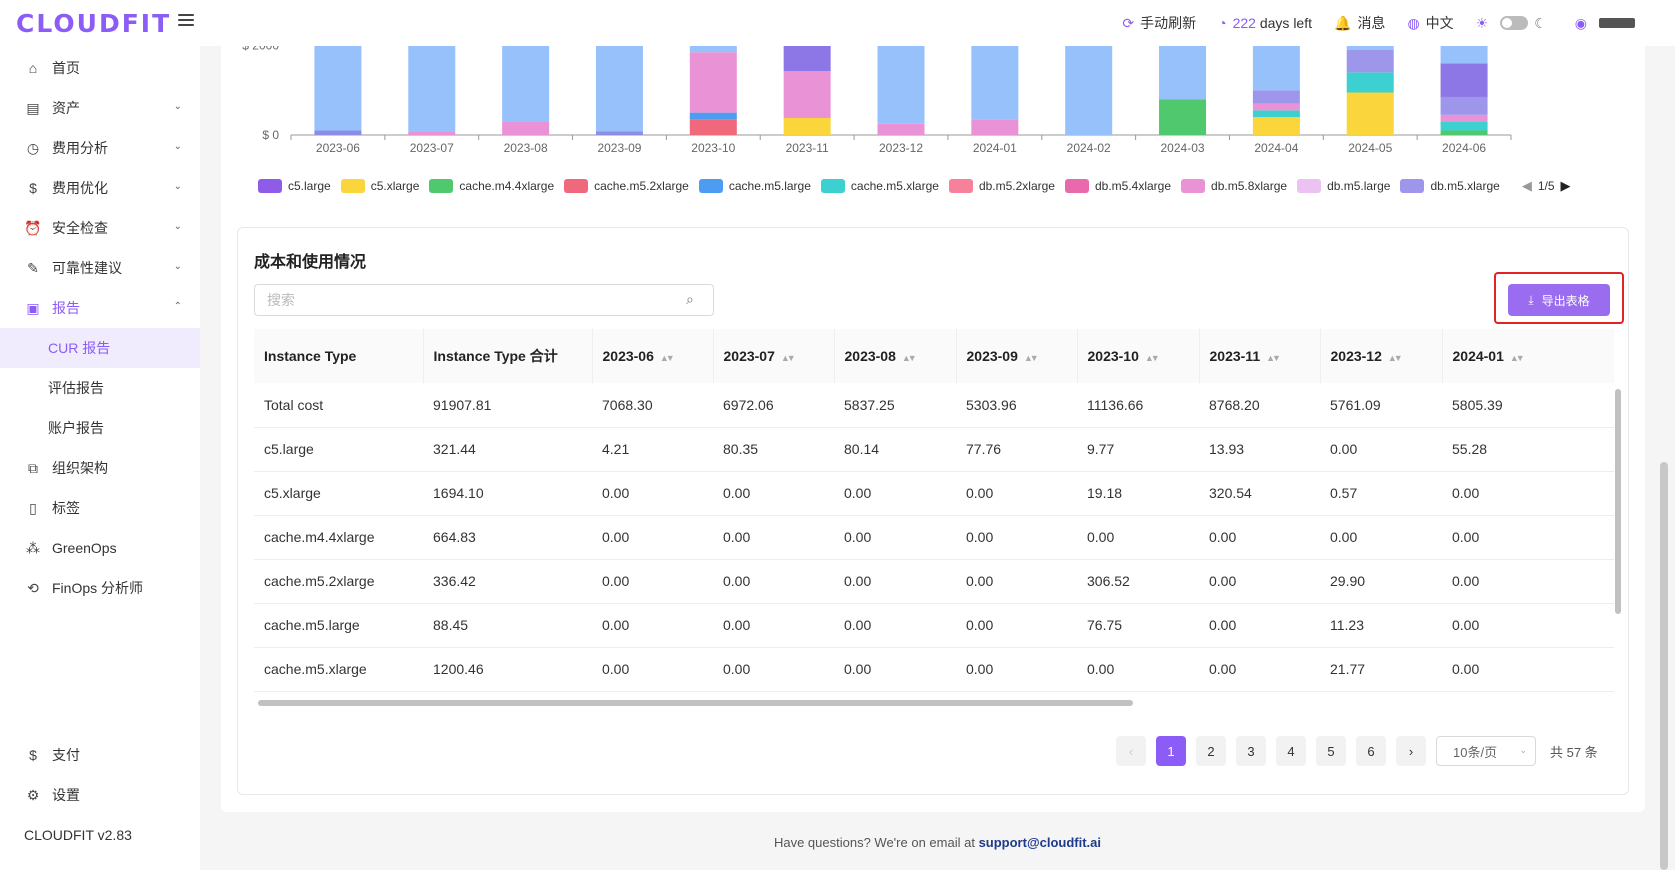 The image size is (1675, 870). What do you see at coordinates (100, 308) in the screenshot?
I see `sidebar-item-reports: ▣ 报告 ⌃` at bounding box center [100, 308].